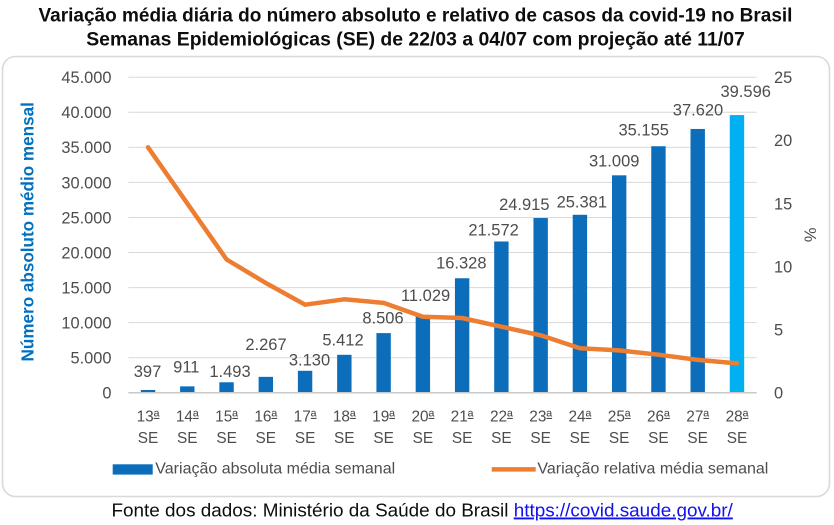 The image size is (834, 525). Describe the element at coordinates (265, 416) in the screenshot. I see `svg-text: 16ª` at that location.